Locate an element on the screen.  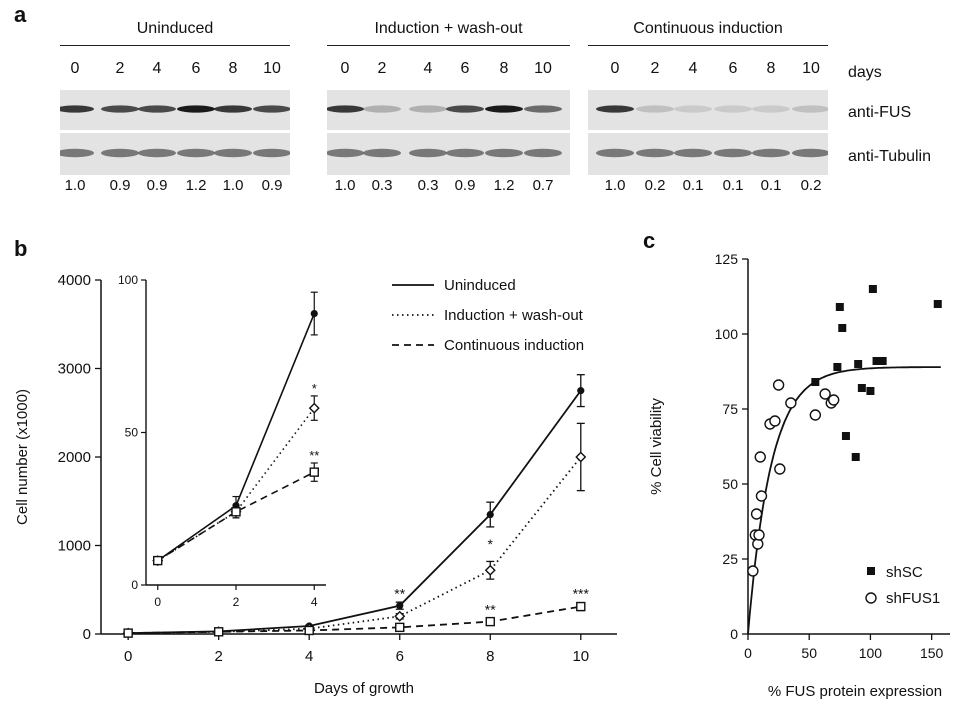
anti-fus-label: anti-FUS is located at coordinates (880, 112).